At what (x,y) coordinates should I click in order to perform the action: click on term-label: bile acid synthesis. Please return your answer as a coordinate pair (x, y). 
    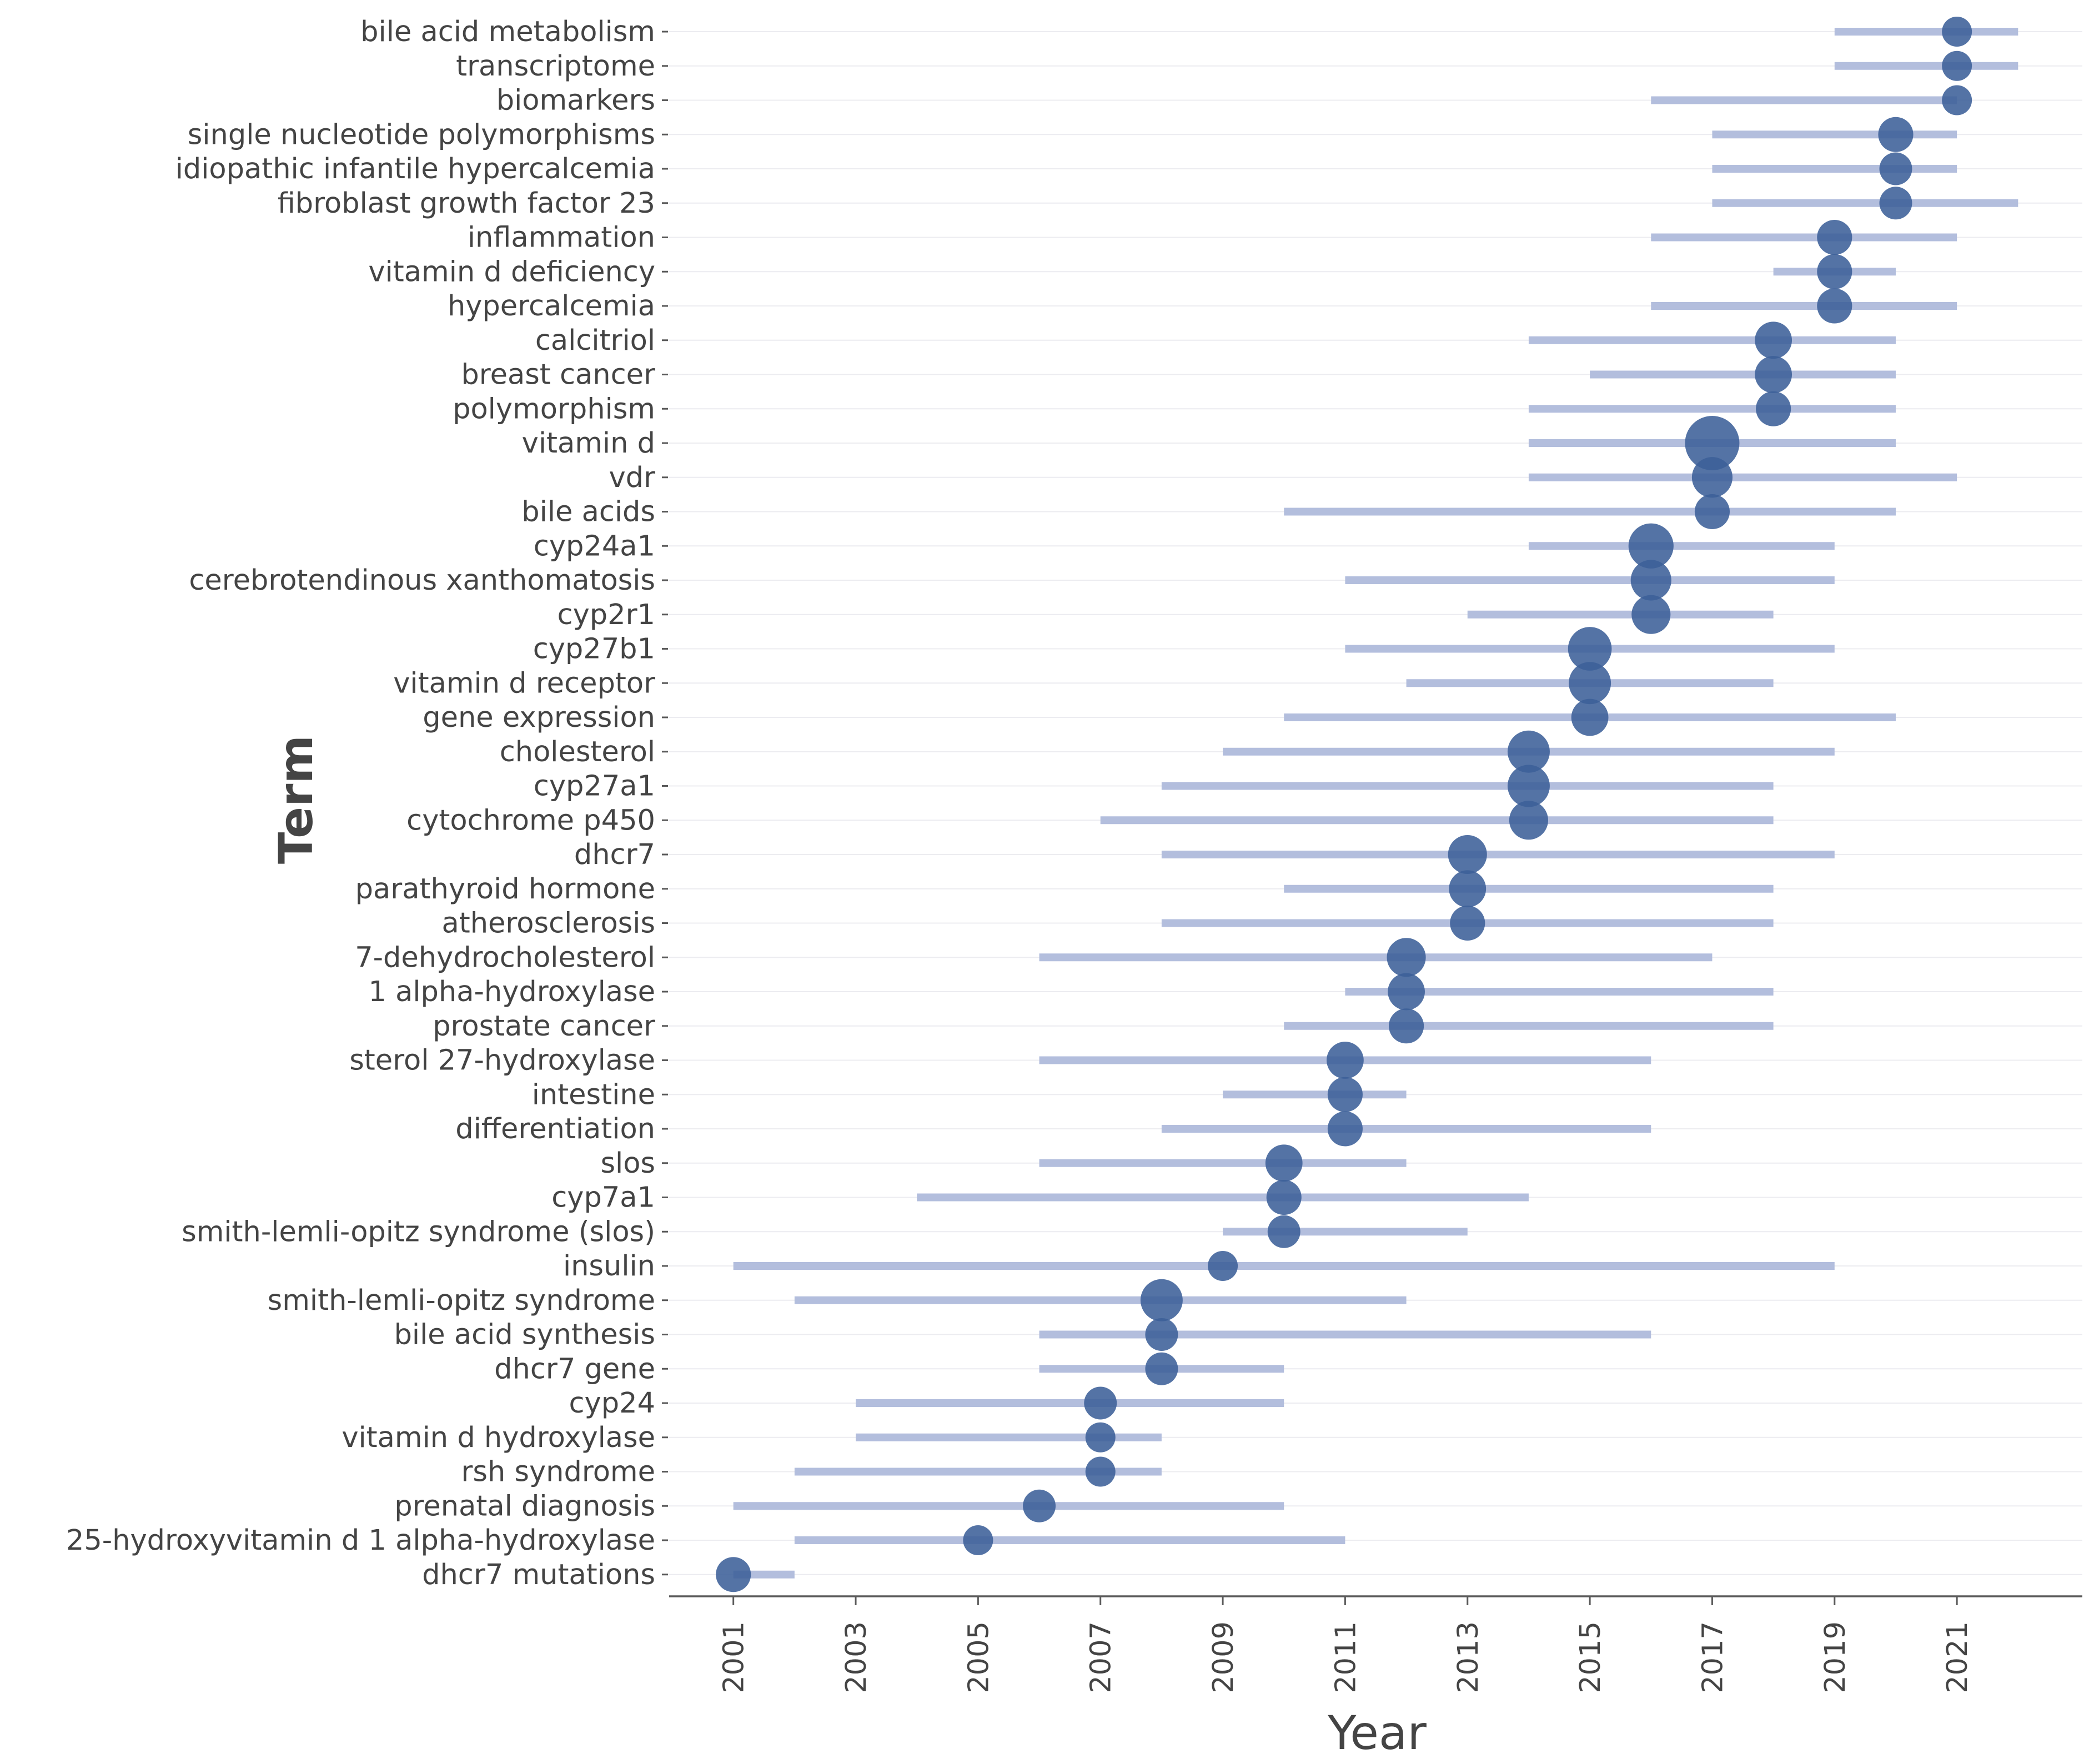
    Looking at the image, I should click on (524, 1335).